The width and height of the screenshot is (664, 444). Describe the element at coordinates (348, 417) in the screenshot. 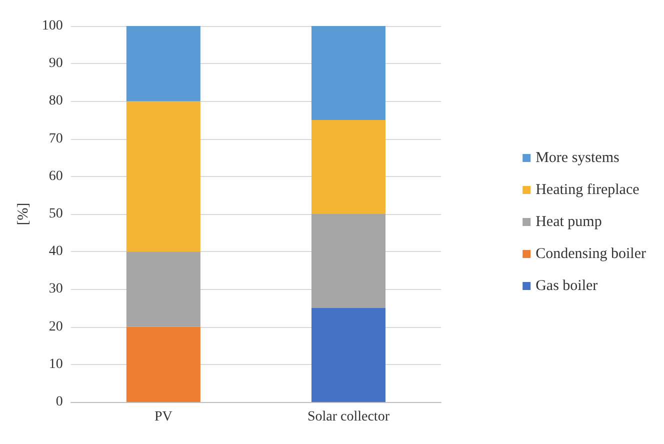

I see `x-tick-label: Solar collector` at that location.